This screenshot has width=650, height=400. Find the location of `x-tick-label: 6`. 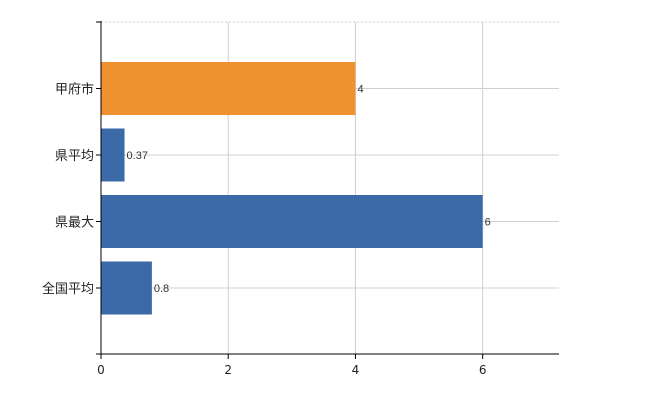

x-tick-label: 6 is located at coordinates (483, 370).